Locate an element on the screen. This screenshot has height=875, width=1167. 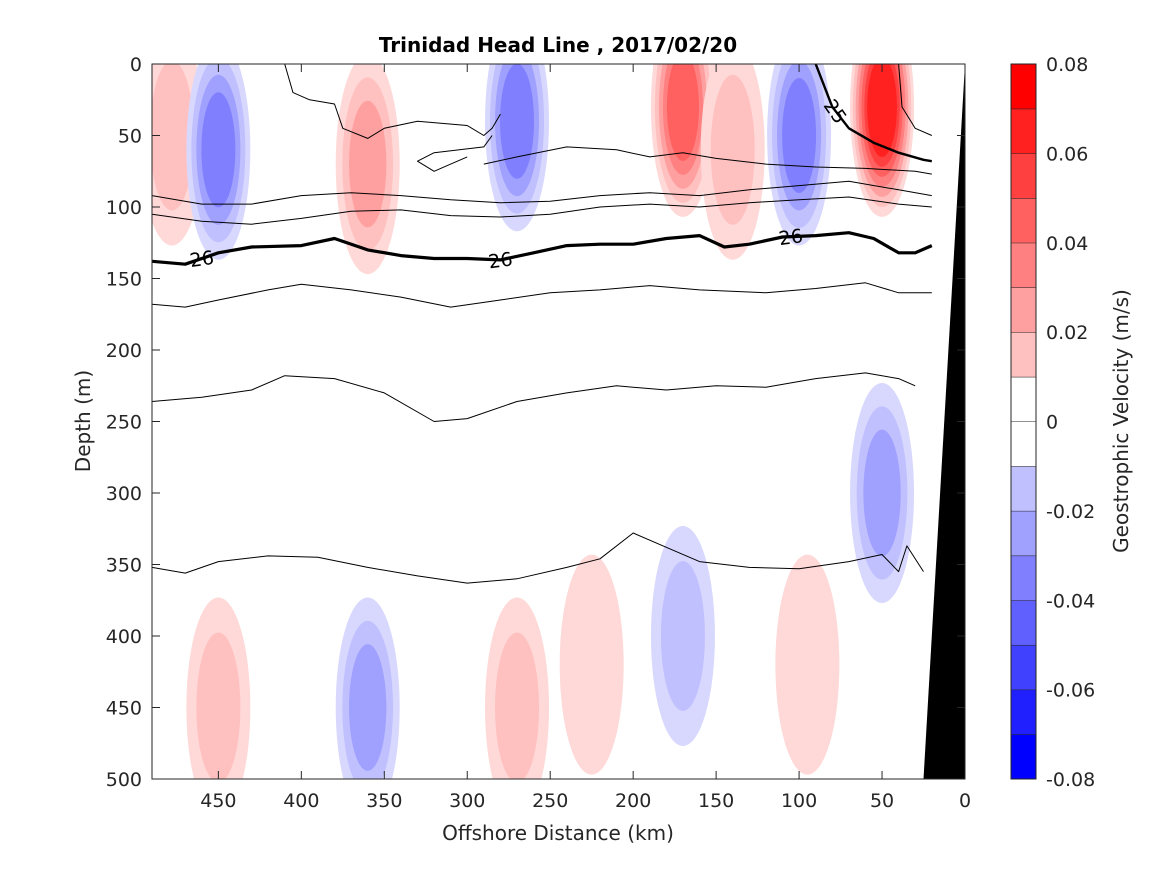
colorbar-tick-label: -0.04 is located at coordinates (1070, 601).